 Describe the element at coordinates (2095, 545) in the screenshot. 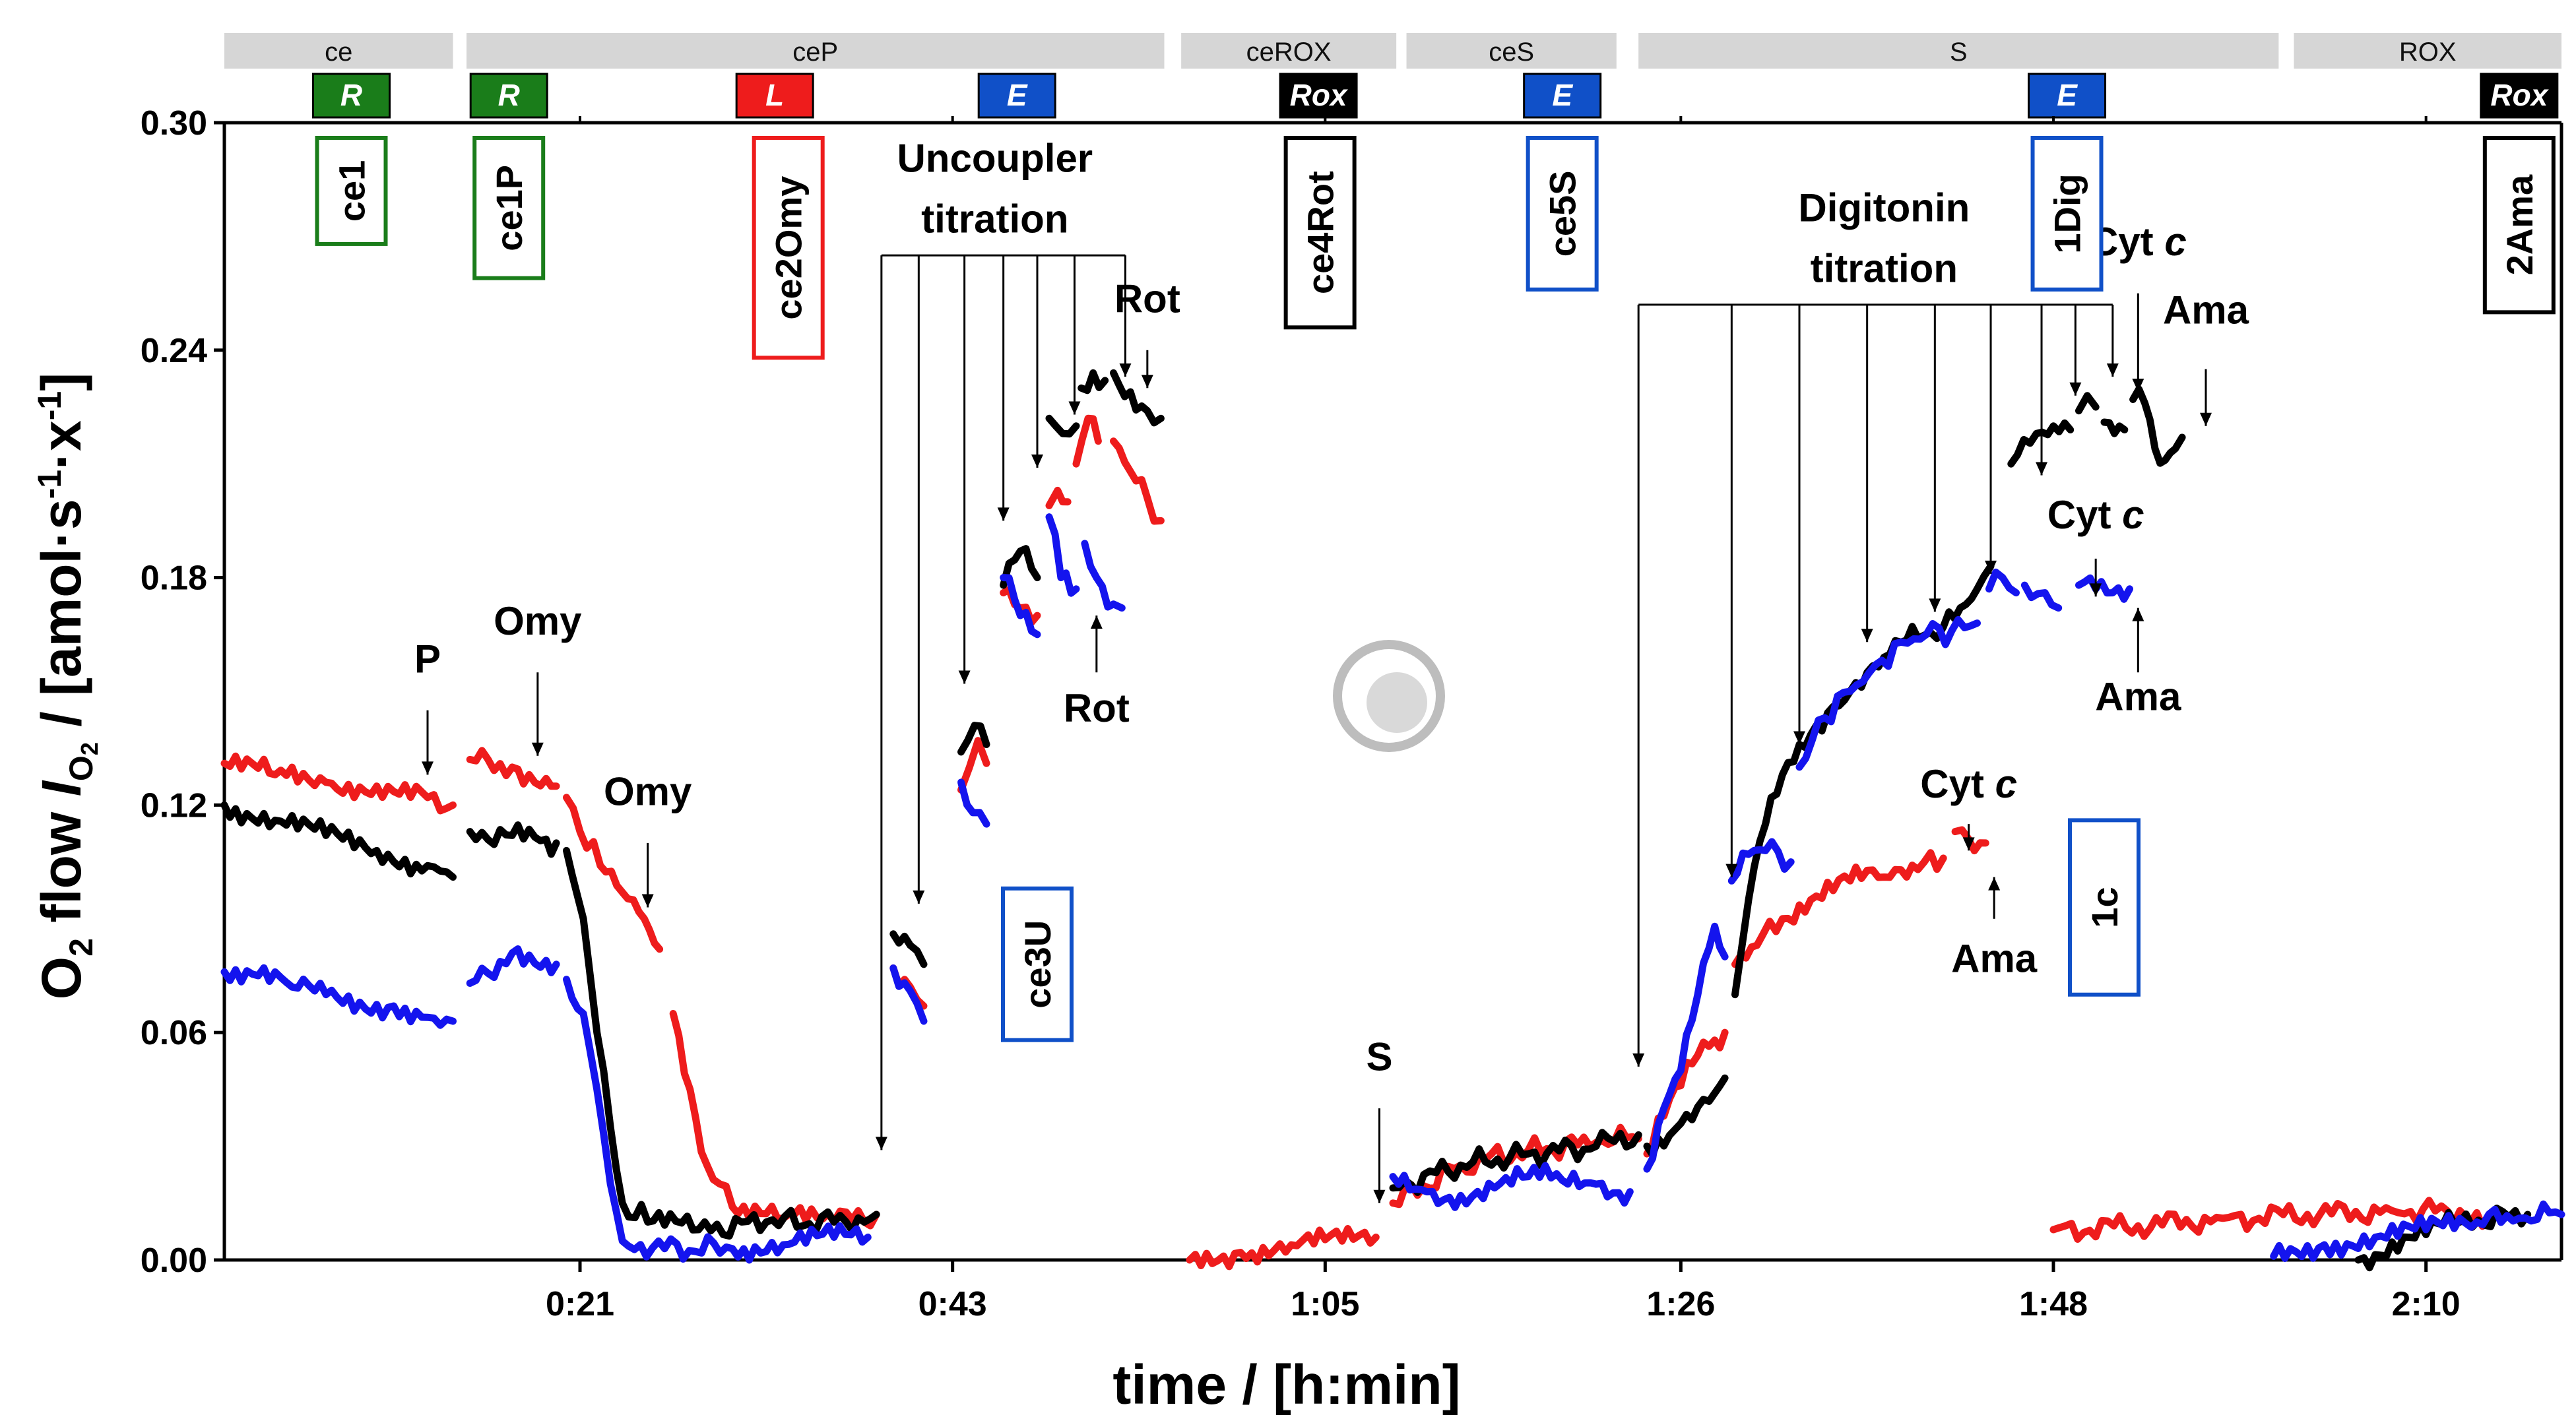

I see `annotation: Cyt c` at that location.